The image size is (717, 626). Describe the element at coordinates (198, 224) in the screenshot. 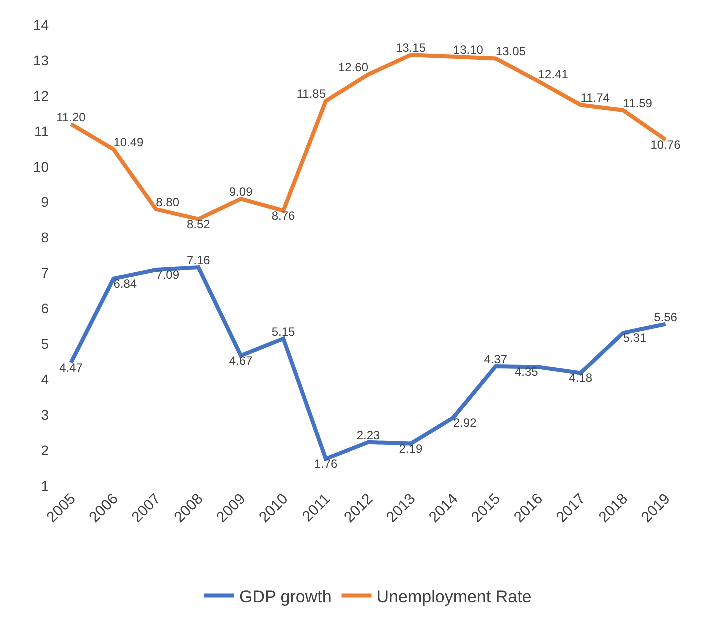

I see `data-label: 8.52` at that location.